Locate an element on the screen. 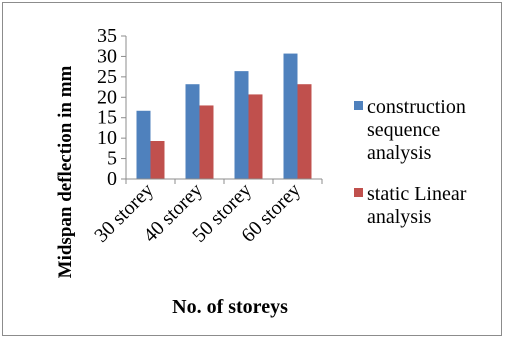  y-tick-label: 30 is located at coordinates (107, 56).